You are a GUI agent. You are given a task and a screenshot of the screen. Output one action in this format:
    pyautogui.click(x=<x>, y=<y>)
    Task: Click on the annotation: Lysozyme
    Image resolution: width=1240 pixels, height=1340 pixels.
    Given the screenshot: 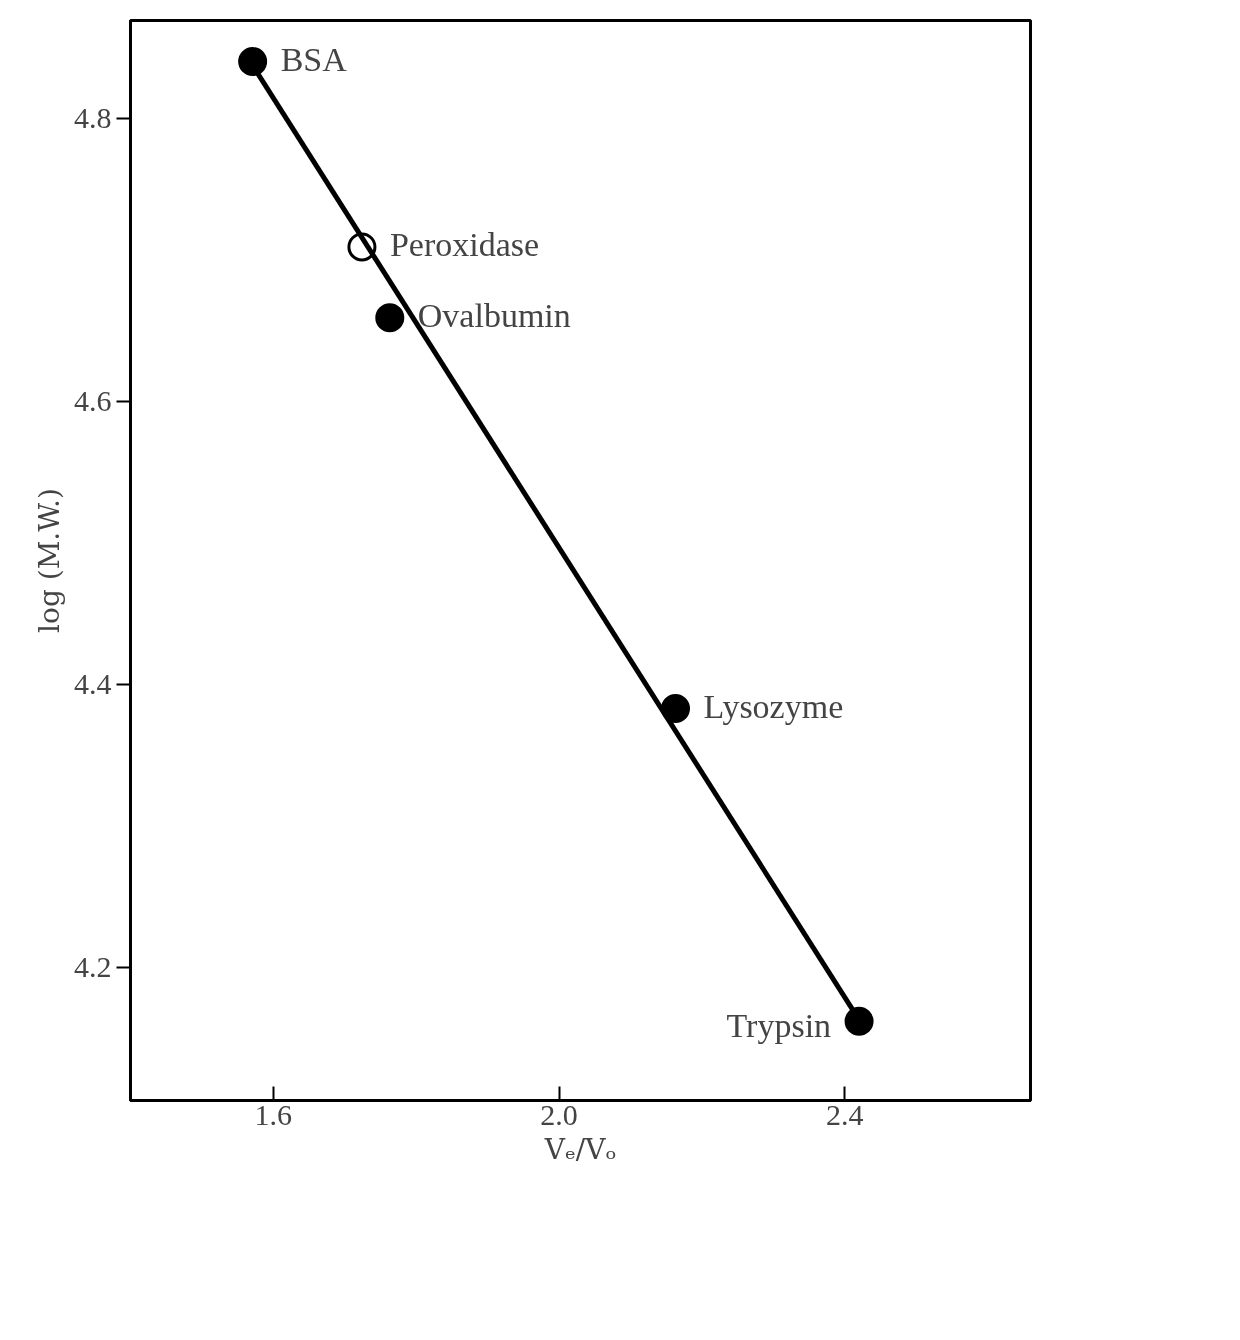 What is the action you would take?
    pyautogui.click(x=773, y=706)
    